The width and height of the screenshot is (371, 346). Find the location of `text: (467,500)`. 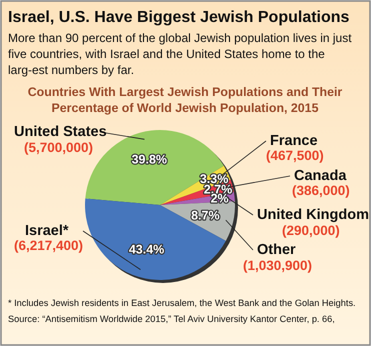

text: (467,500) is located at coordinates (295, 155).